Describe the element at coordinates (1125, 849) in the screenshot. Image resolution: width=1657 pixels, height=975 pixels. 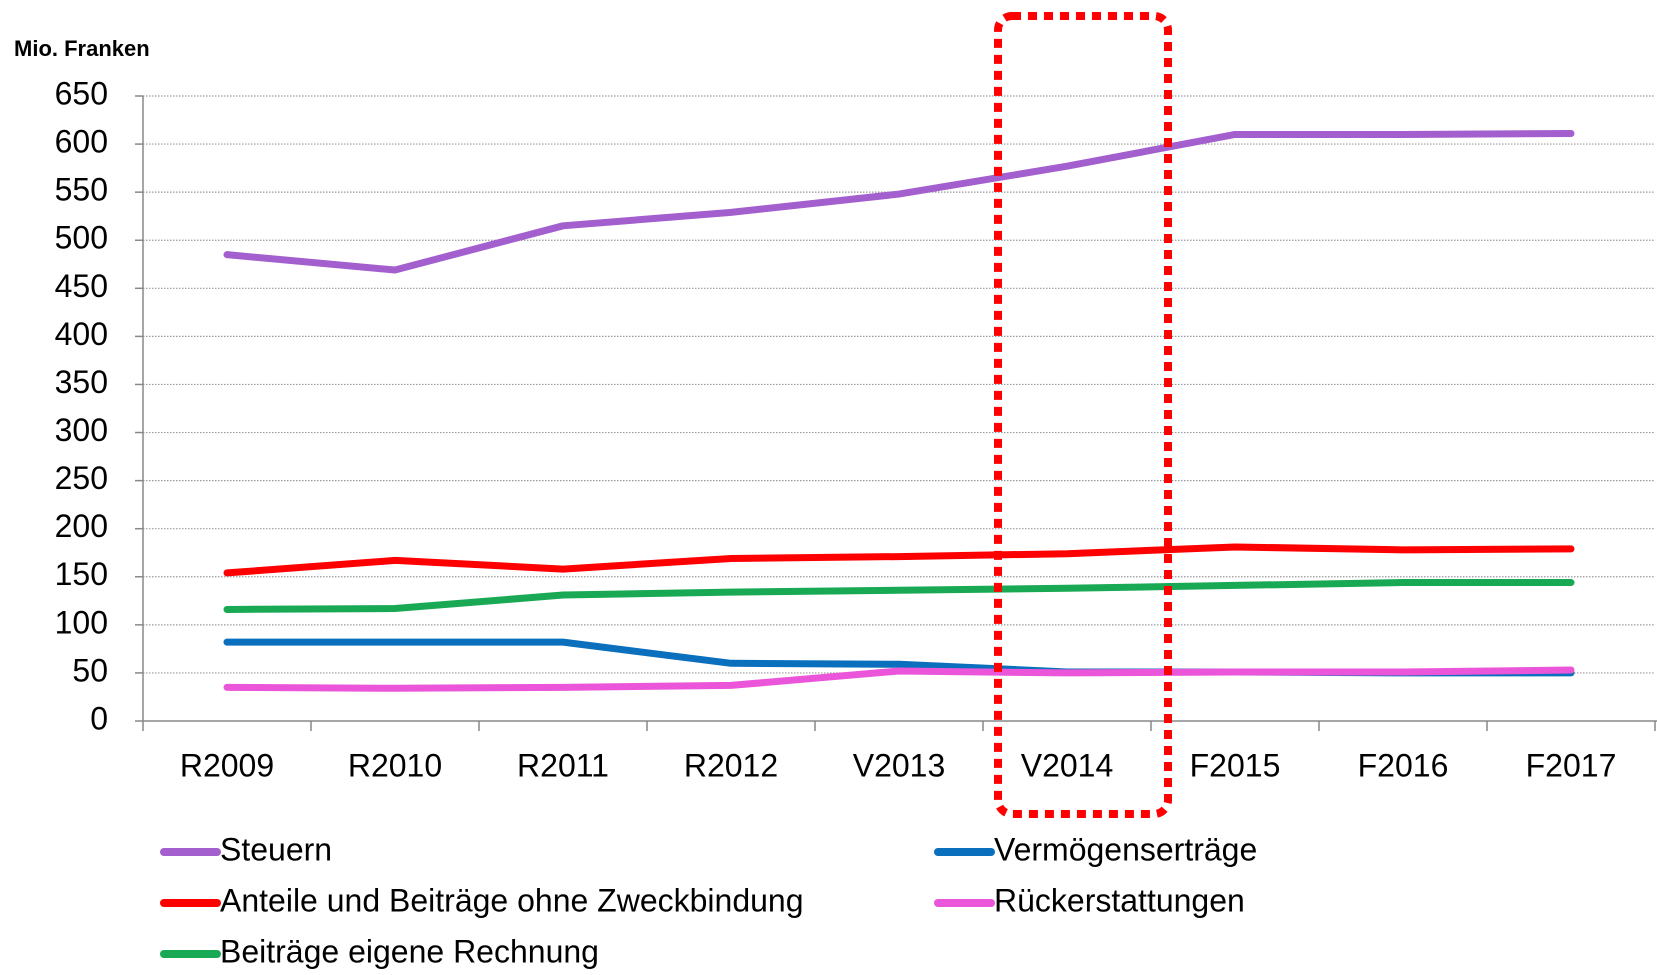
I see `legend-label: Vermögenserträge` at that location.